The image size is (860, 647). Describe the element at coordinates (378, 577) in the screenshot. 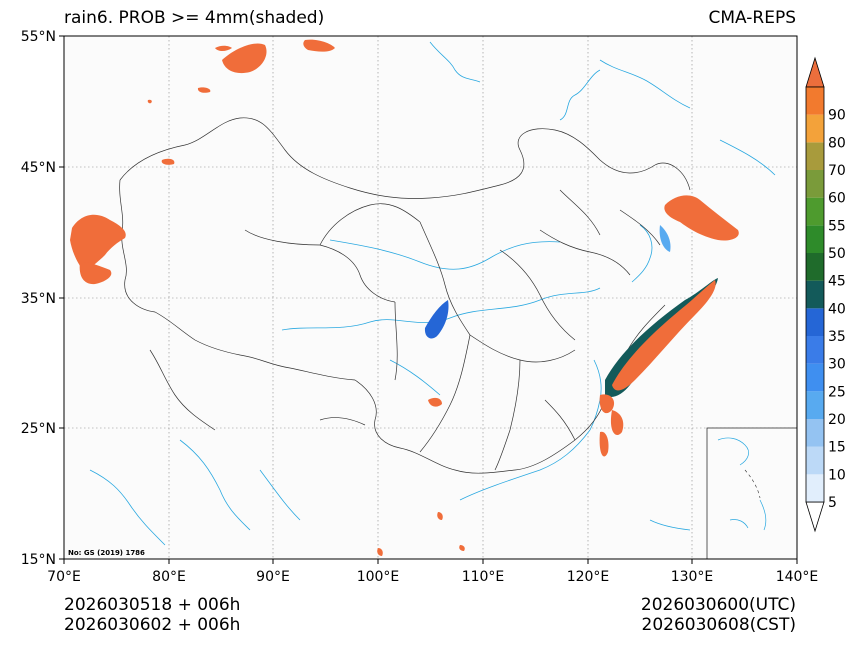

I see `lon-label: 100°E` at that location.